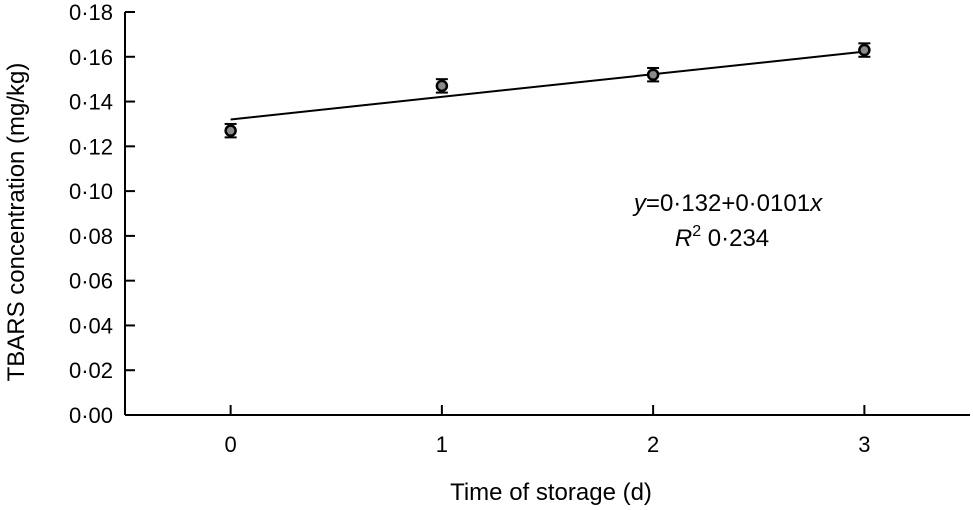 The height and width of the screenshot is (510, 973). Describe the element at coordinates (735, 238) in the screenshot. I see `r-squared-value: 0·234` at that location.